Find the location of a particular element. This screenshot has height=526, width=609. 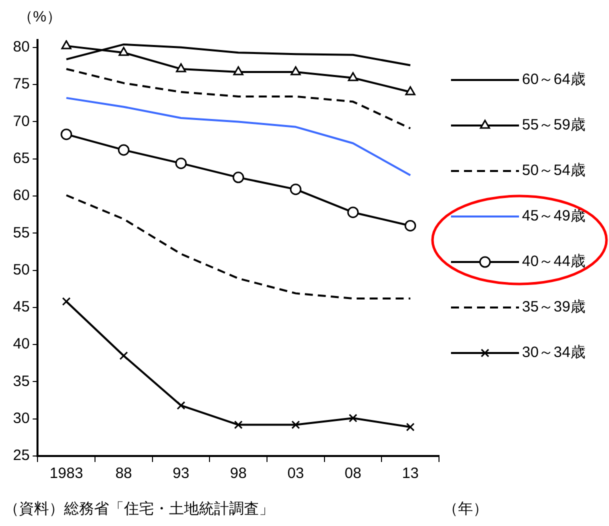

y-tick-label: 65 is located at coordinates (21, 158).